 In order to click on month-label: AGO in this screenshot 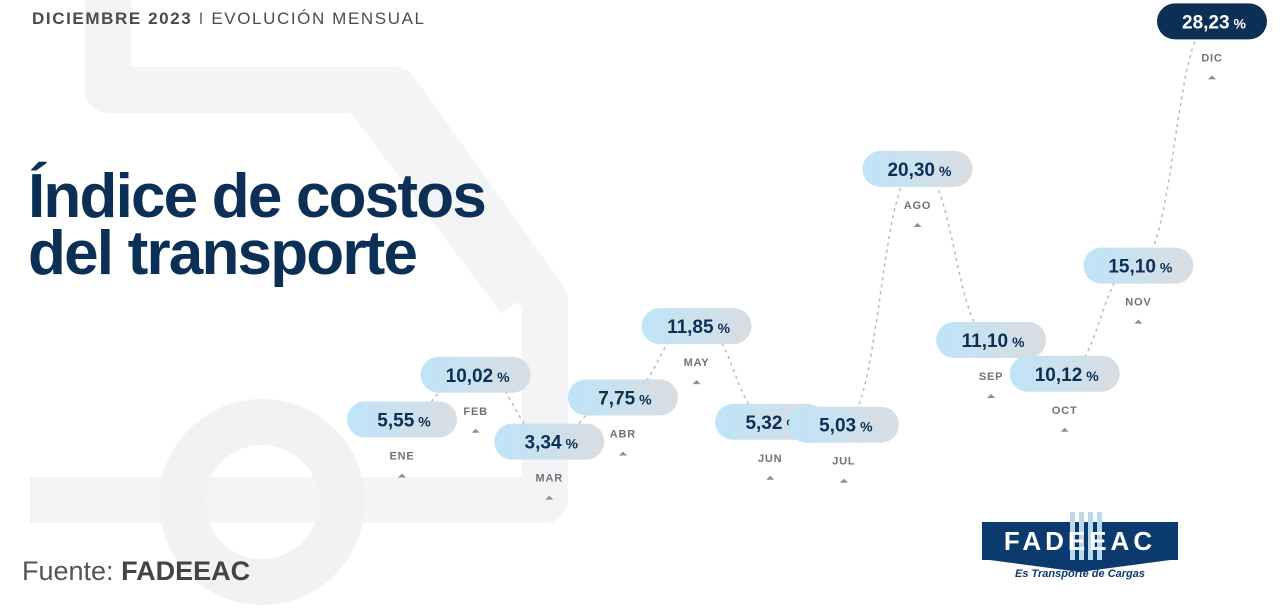, I will do `click(917, 206)`.